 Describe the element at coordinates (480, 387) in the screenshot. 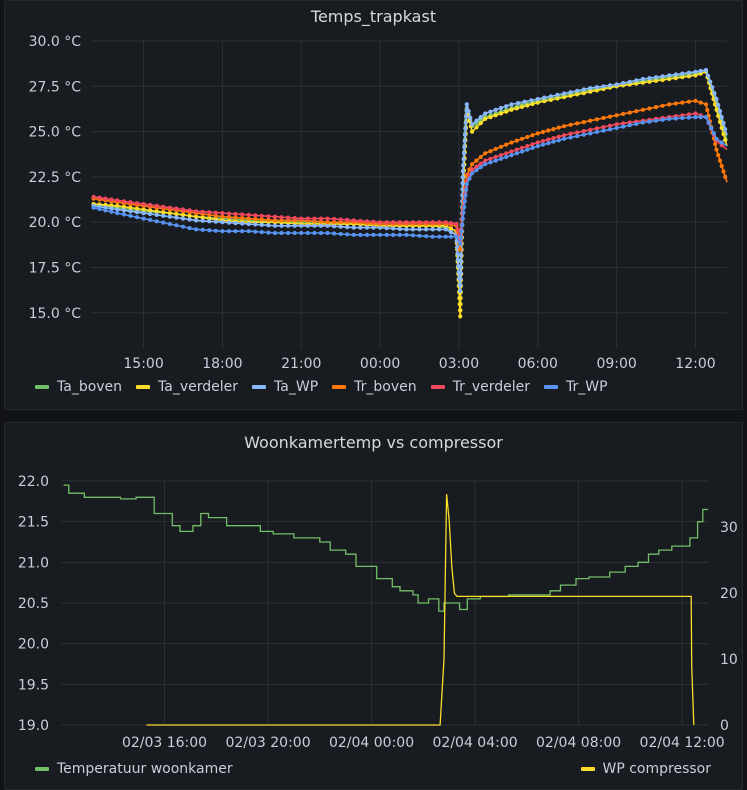

I see `legend-item: Tr_verdeler` at that location.